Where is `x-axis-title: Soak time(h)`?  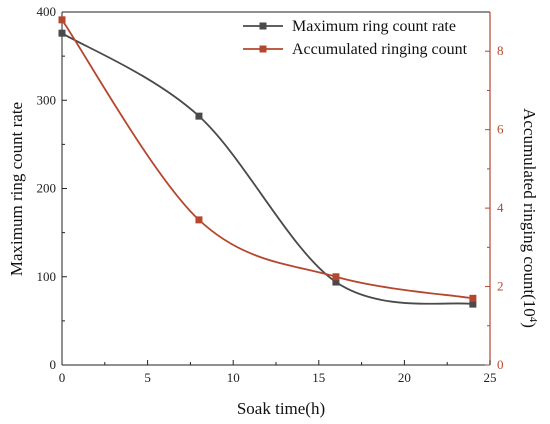 x-axis-title: Soak time(h) is located at coordinates (281, 408).